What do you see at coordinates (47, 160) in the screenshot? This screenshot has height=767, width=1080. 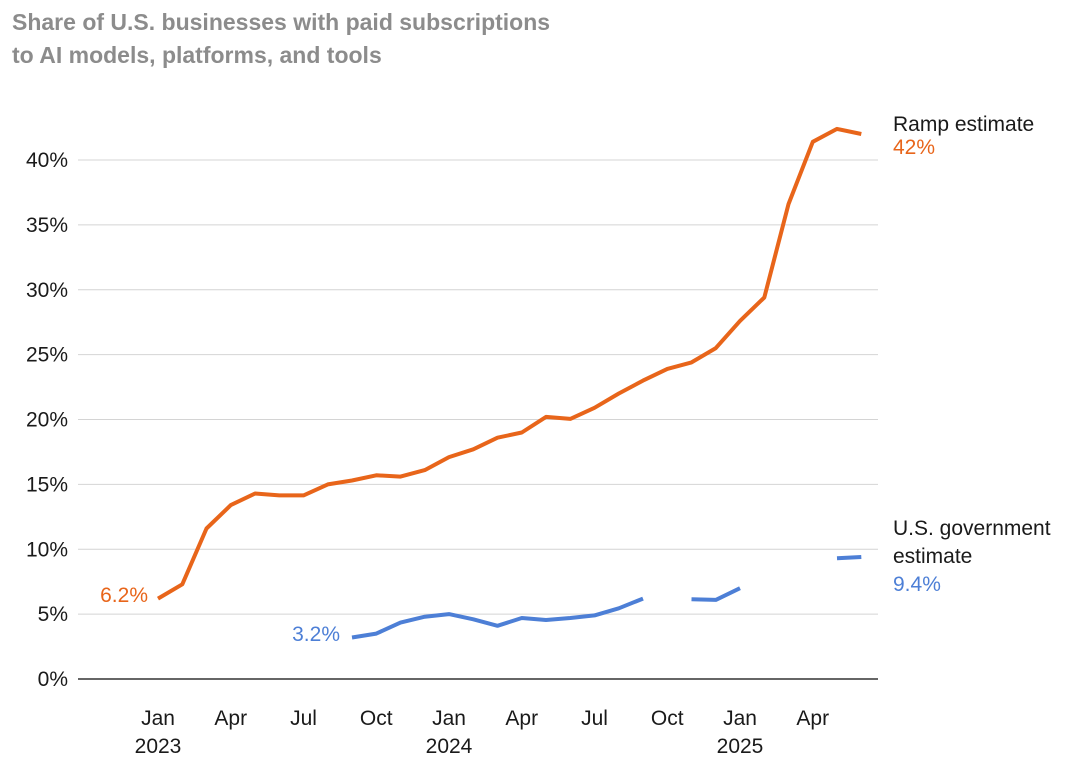 I see `y-tick-label: 40%` at bounding box center [47, 160].